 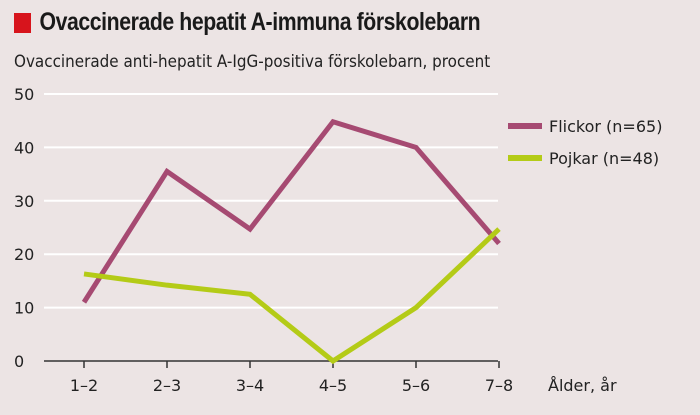 I want to click on y-tick-label: 50, so click(x=24, y=94).